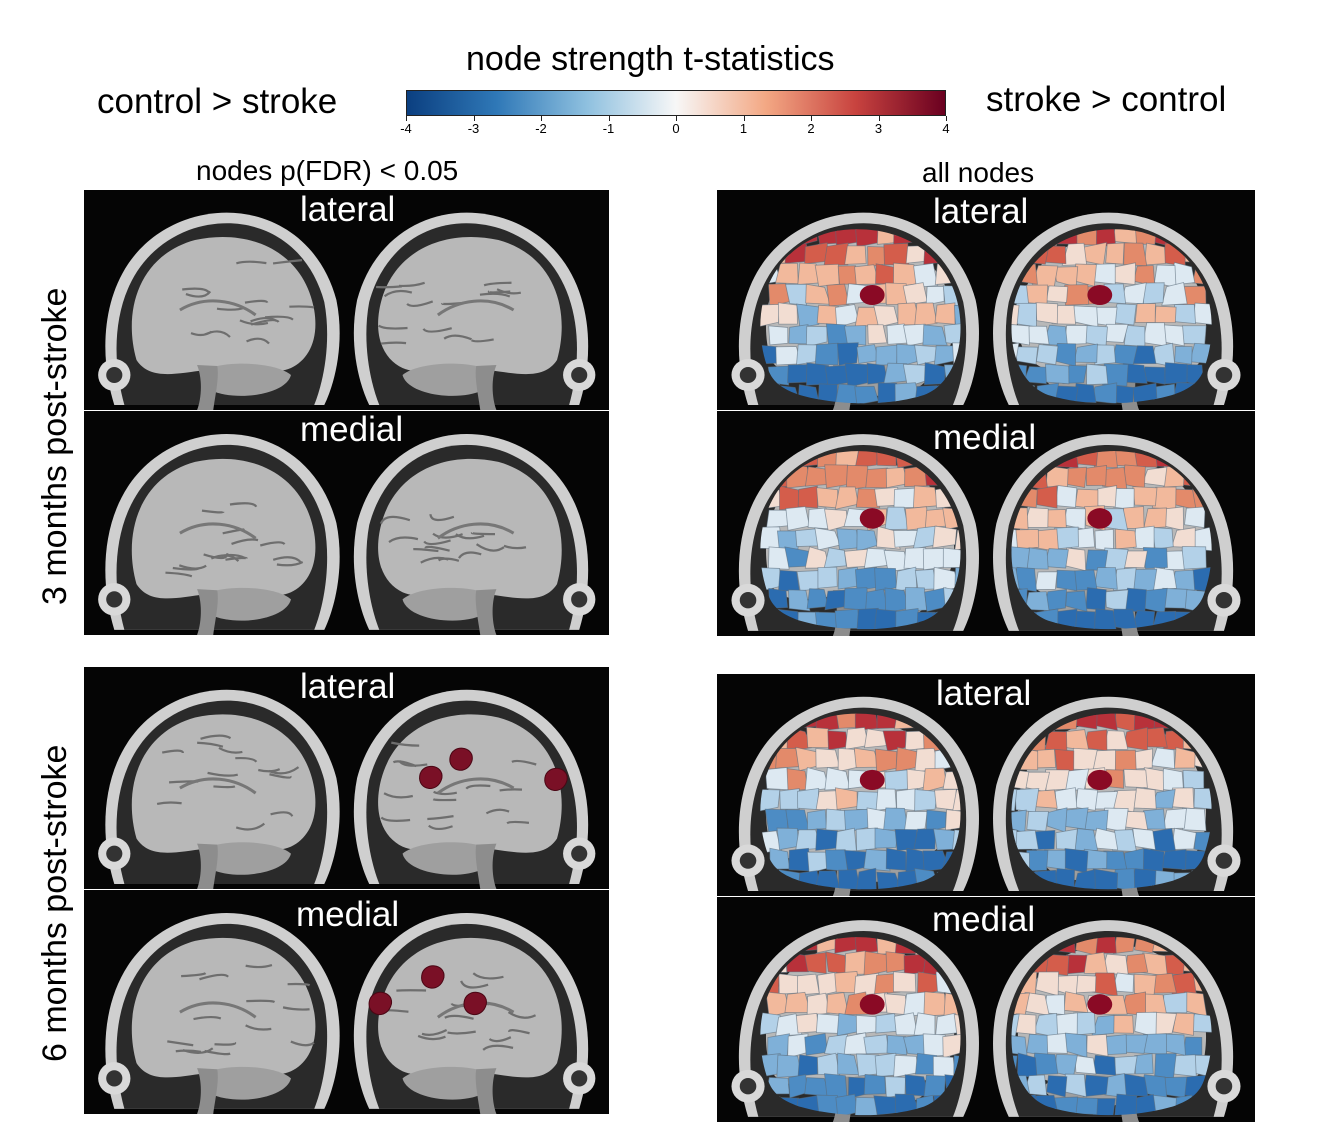 Image resolution: width=1338 pixels, height=1142 pixels. What do you see at coordinates (676, 128) in the screenshot?
I see `colorbar-tick-label: 0` at bounding box center [676, 128].